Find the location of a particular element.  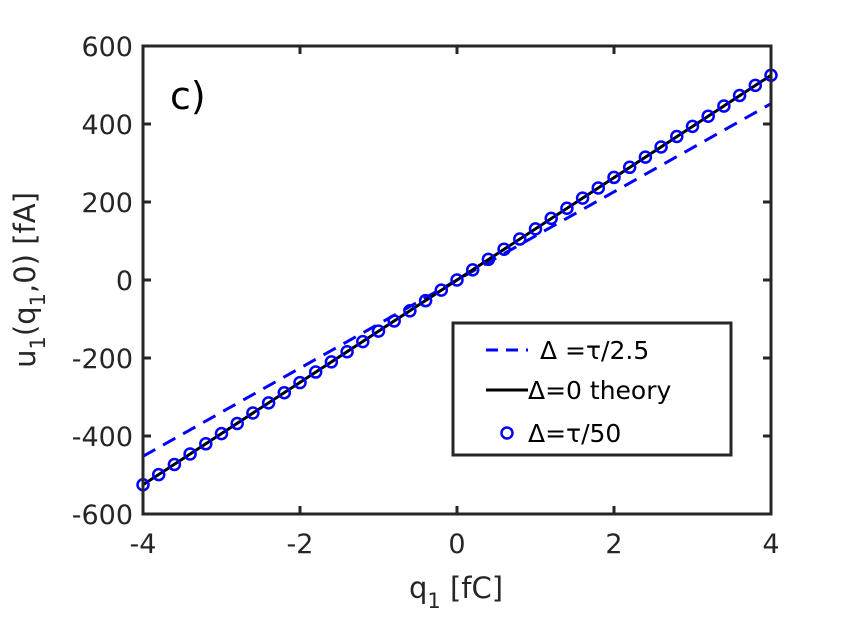

legend-label-3: Δ=τ/50 is located at coordinates (574, 433).